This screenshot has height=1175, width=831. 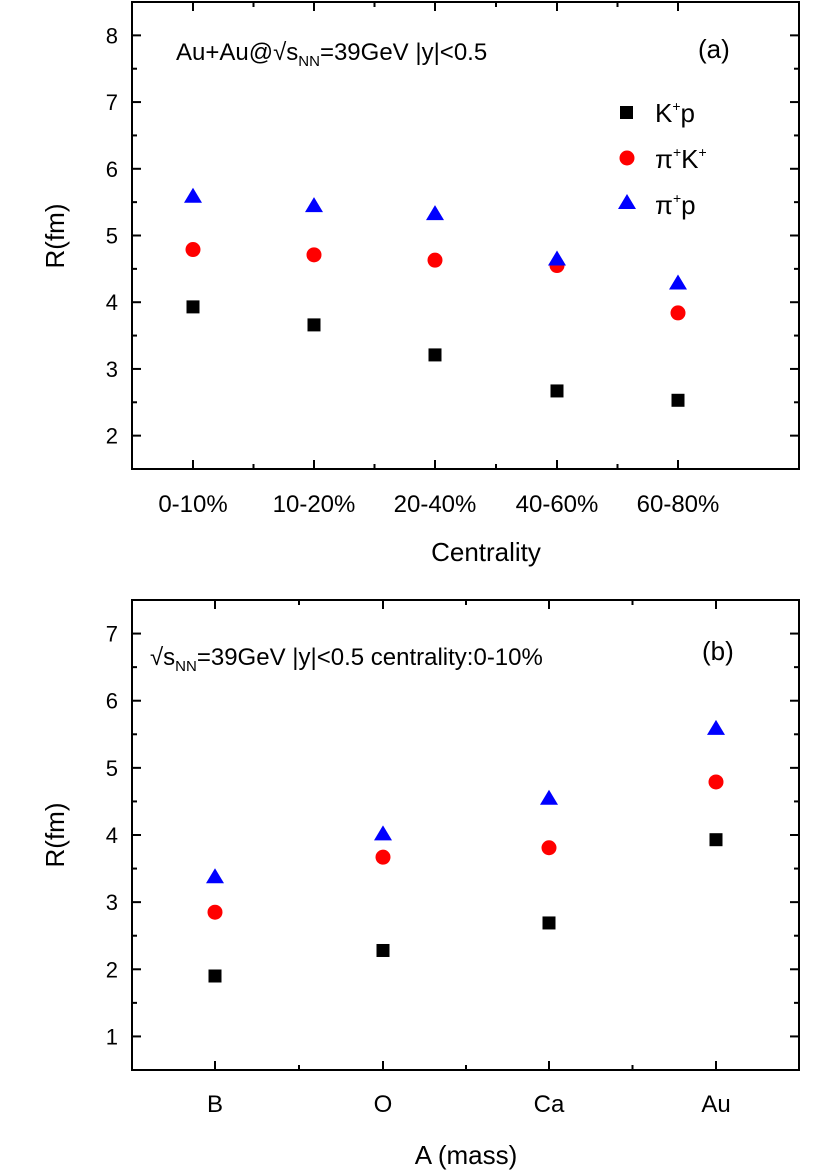 I want to click on y-tick-labels: 1 2 3 4 5 6 7, so click(x=112, y=836).